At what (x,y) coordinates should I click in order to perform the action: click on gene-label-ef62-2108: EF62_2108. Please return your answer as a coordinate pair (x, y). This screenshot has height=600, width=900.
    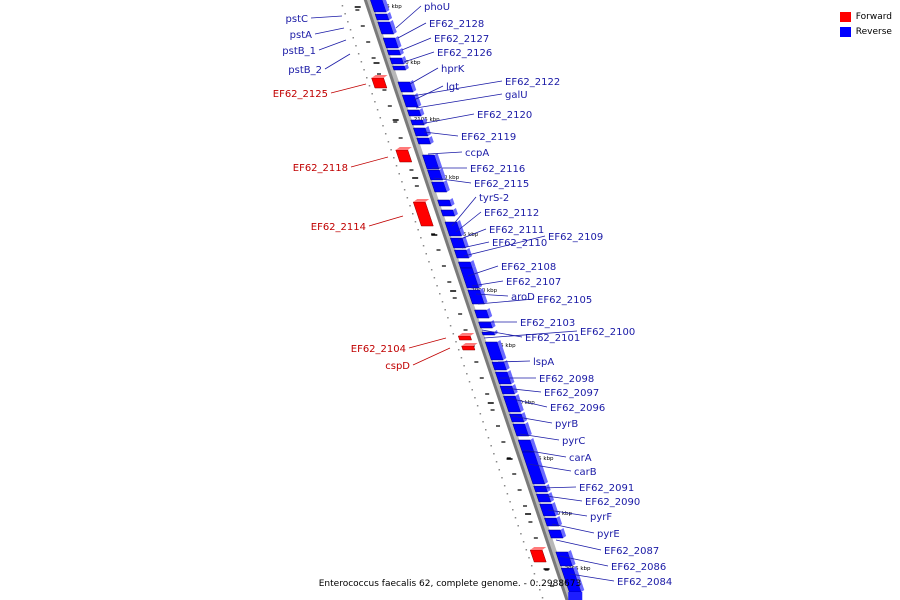
    Looking at the image, I should click on (528, 267).